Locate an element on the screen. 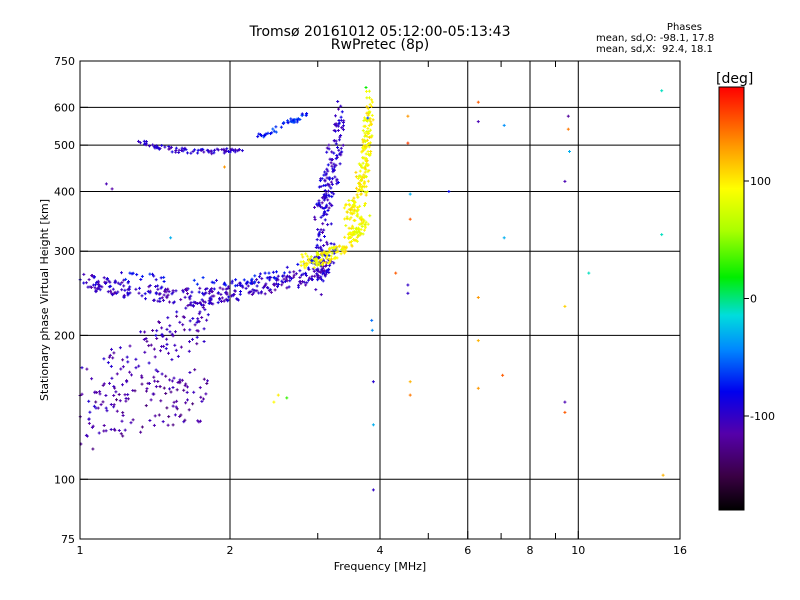 This screenshot has width=800, height=600. x-tick-label: 8 is located at coordinates (530, 550).